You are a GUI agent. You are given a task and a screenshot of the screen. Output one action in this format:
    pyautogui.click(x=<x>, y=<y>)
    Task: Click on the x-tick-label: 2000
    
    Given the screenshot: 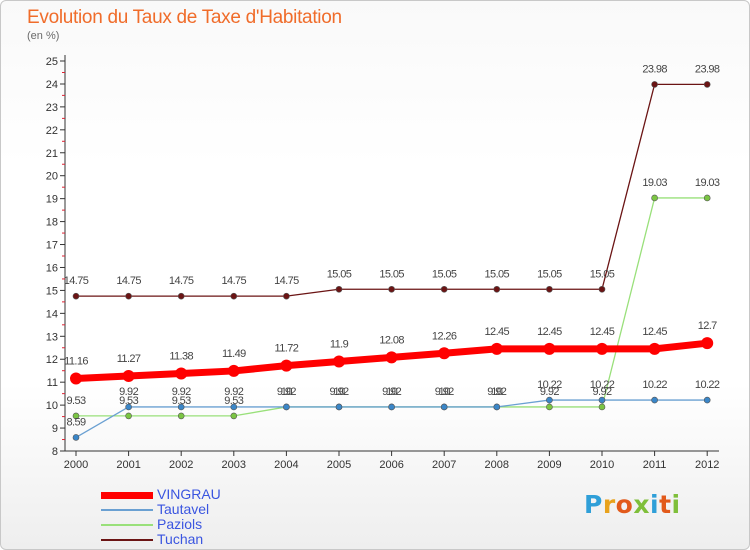 What is the action you would take?
    pyautogui.click(x=76, y=465)
    